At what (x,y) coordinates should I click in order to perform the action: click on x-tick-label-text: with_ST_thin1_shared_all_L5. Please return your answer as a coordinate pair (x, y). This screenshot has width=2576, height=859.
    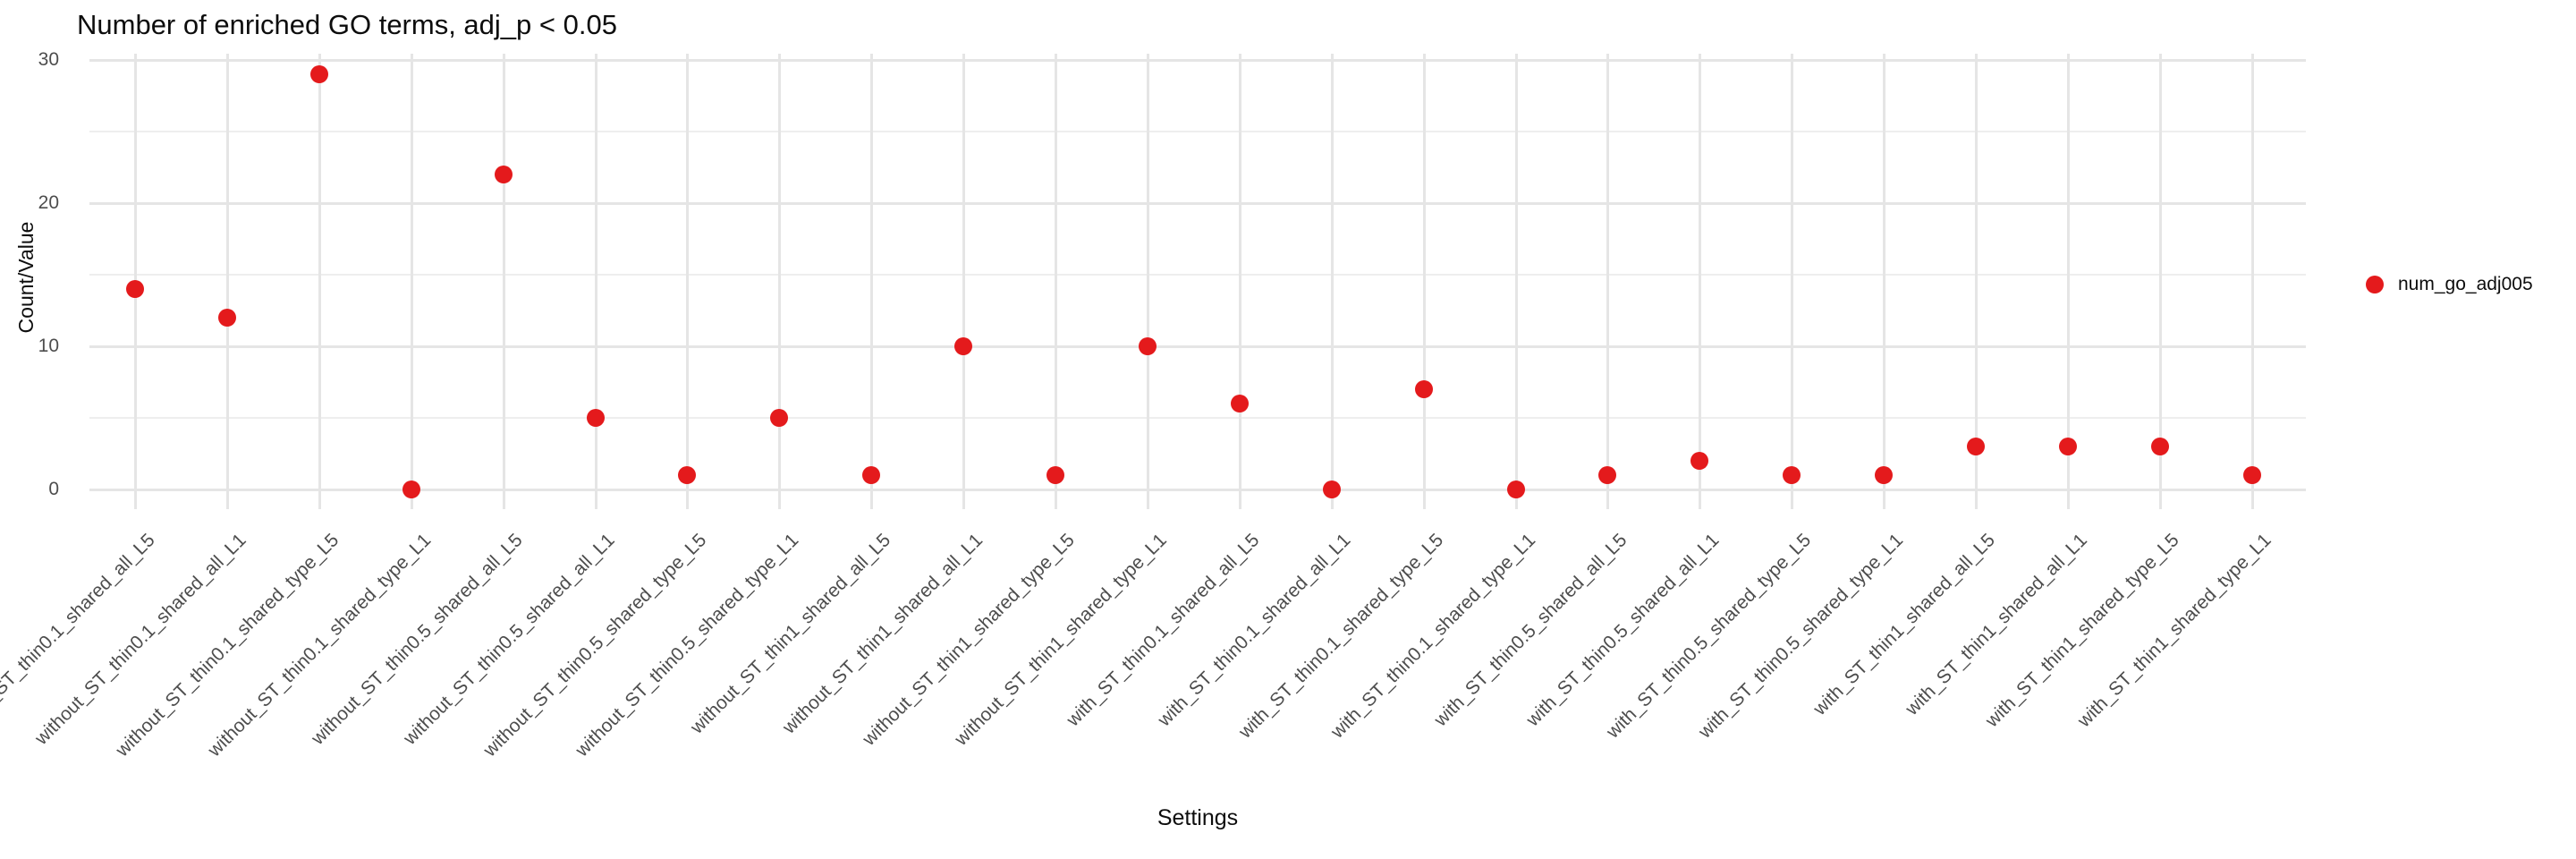
    Looking at the image, I should click on (1904, 624).